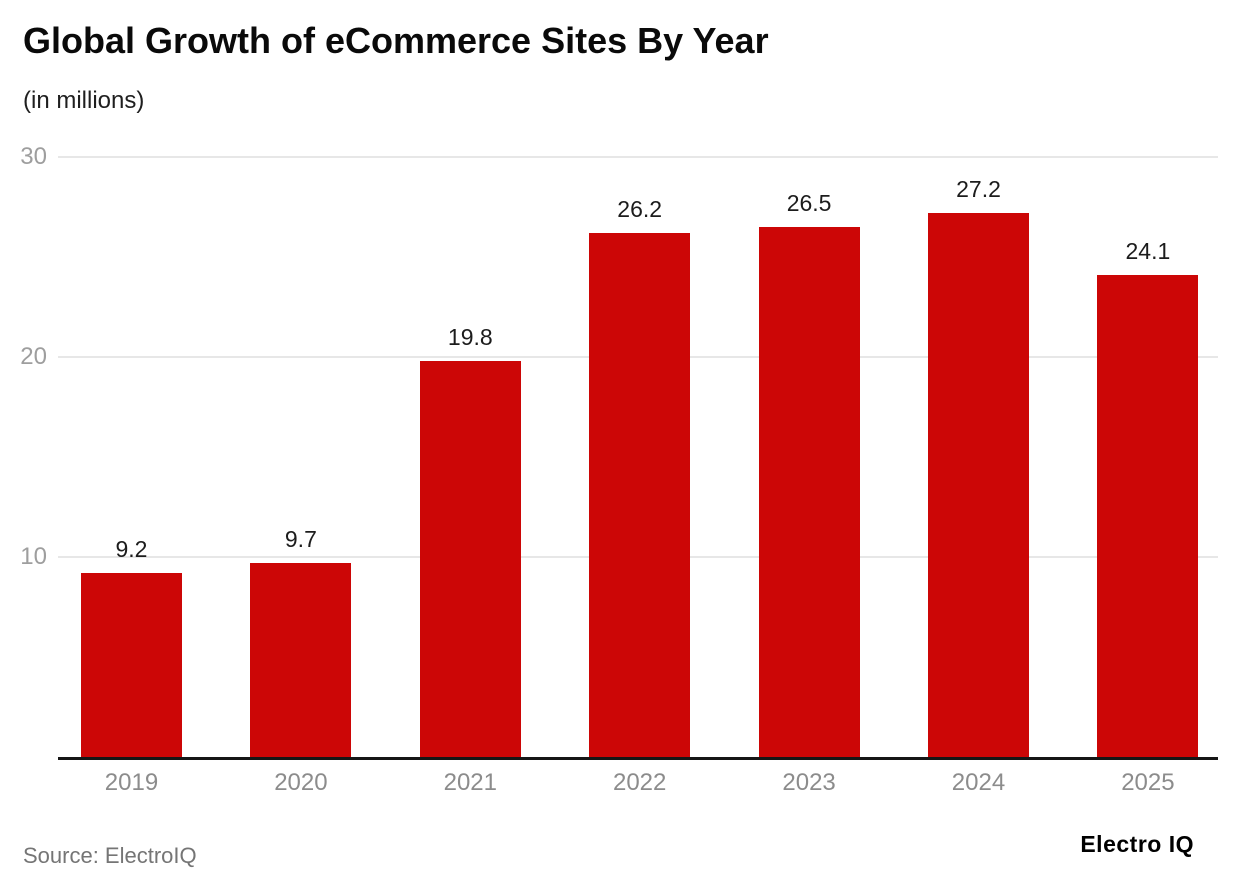  I want to click on x-axis-label: 2023, so click(809, 782).